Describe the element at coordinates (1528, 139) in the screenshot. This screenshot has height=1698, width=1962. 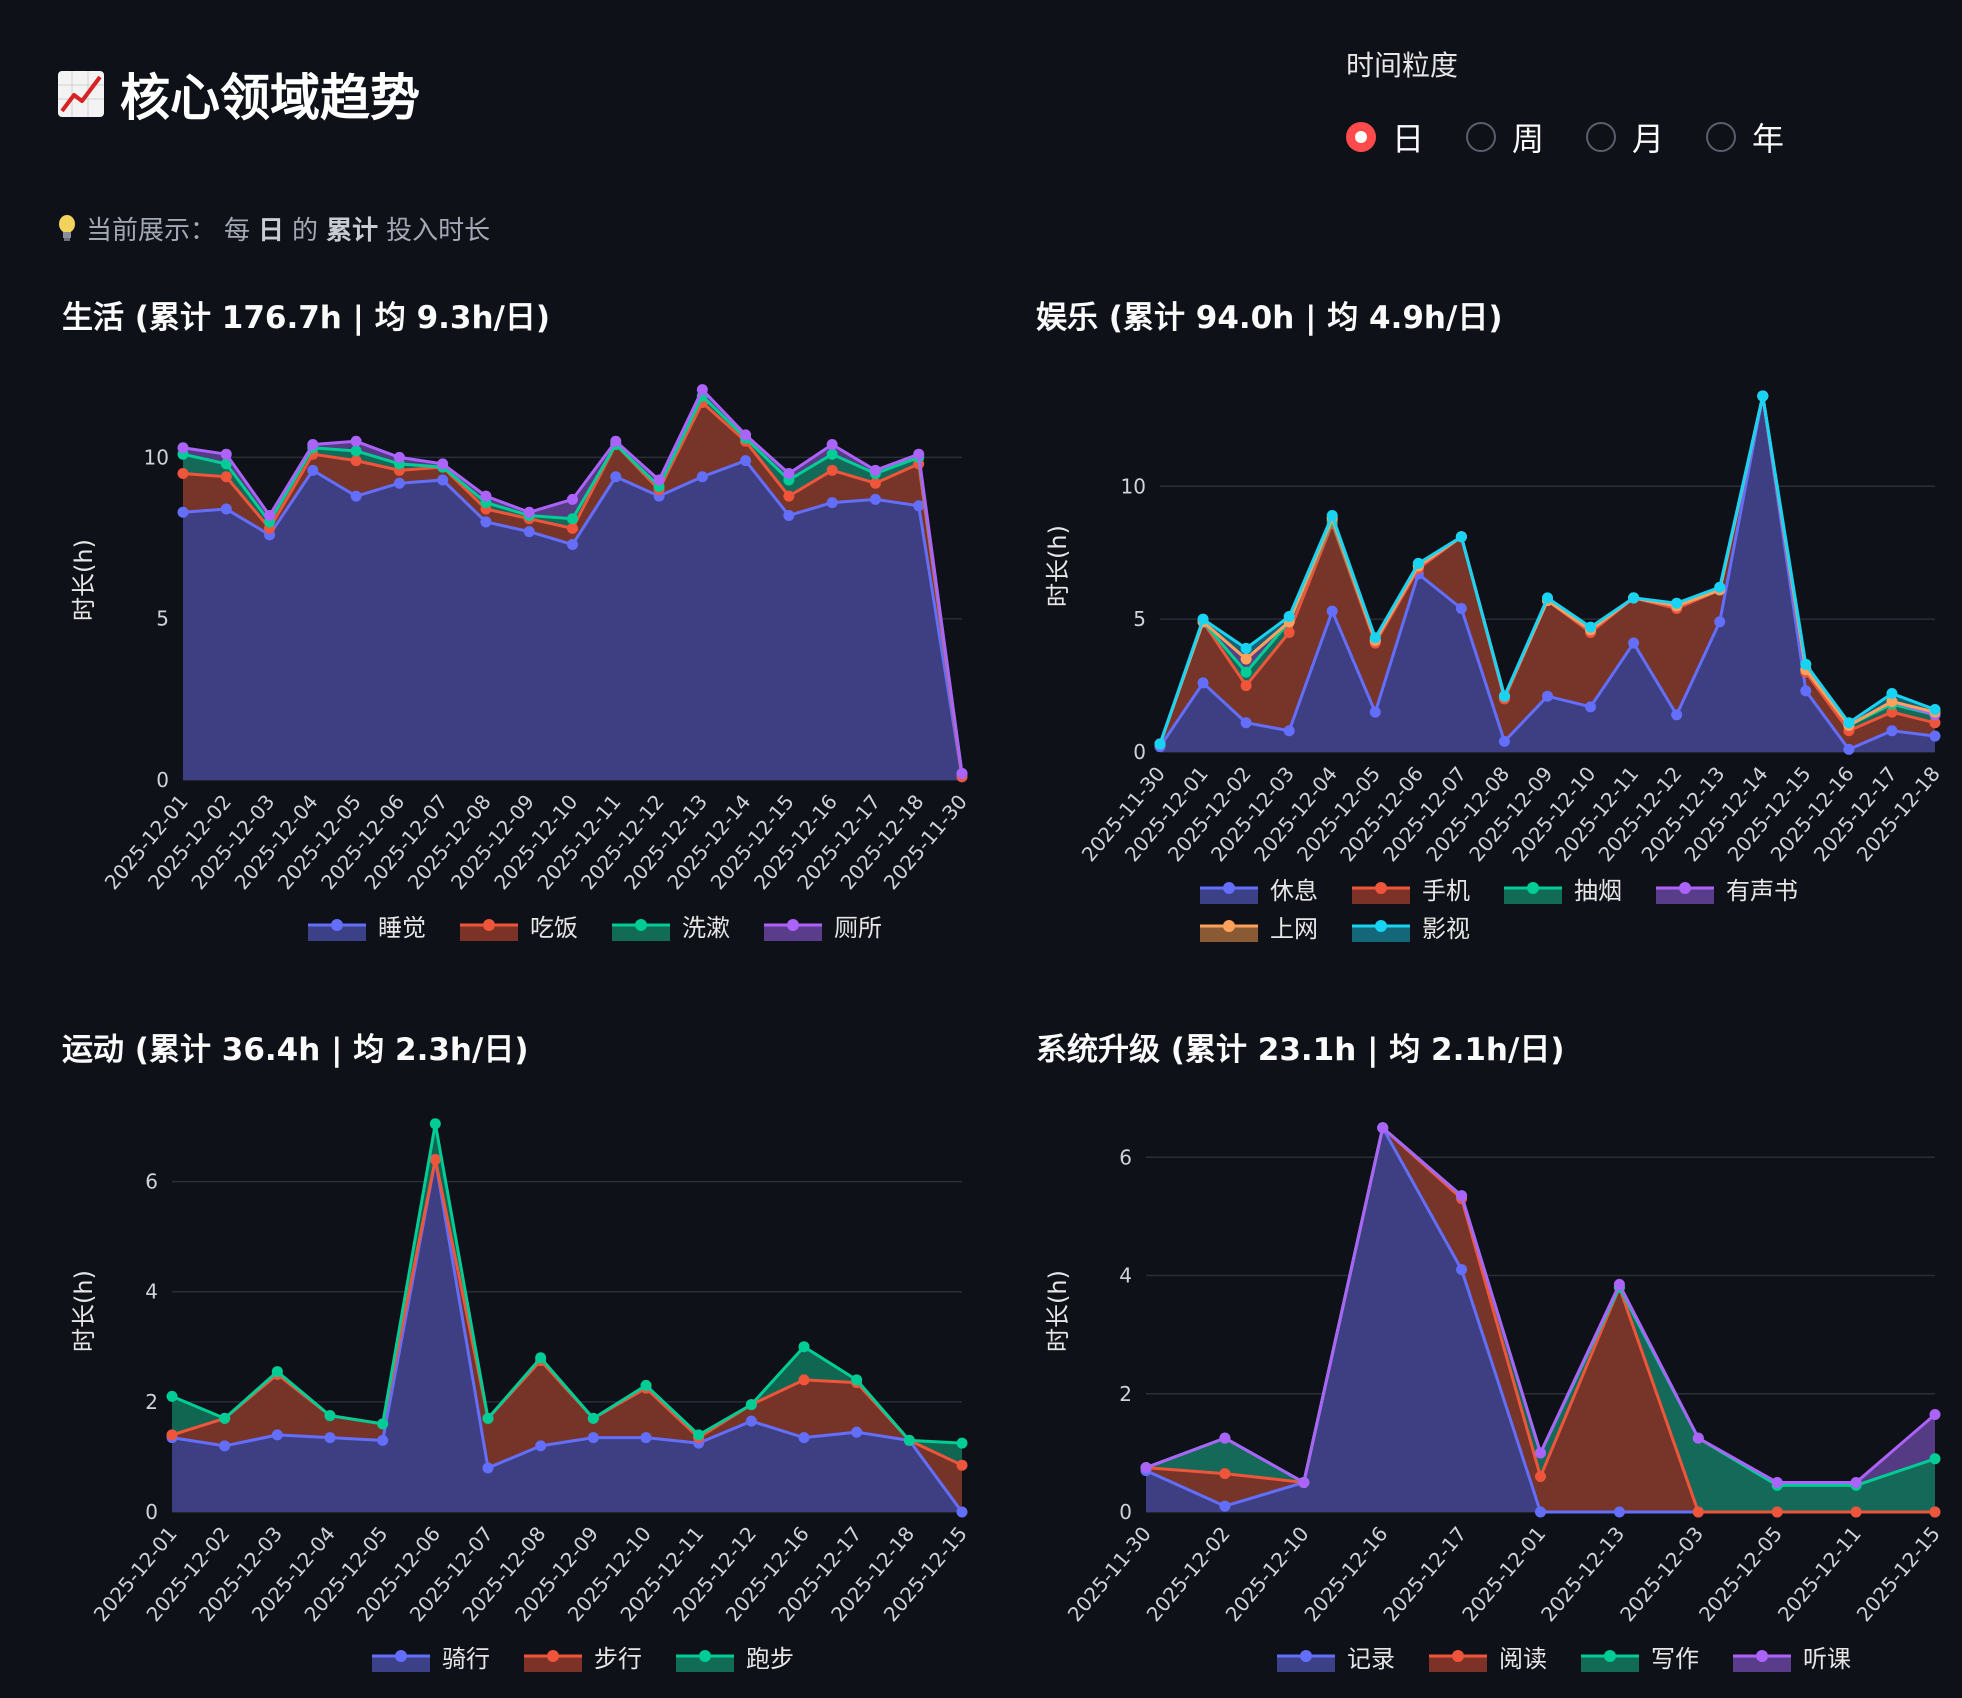
I see `radio-label: 周` at that location.